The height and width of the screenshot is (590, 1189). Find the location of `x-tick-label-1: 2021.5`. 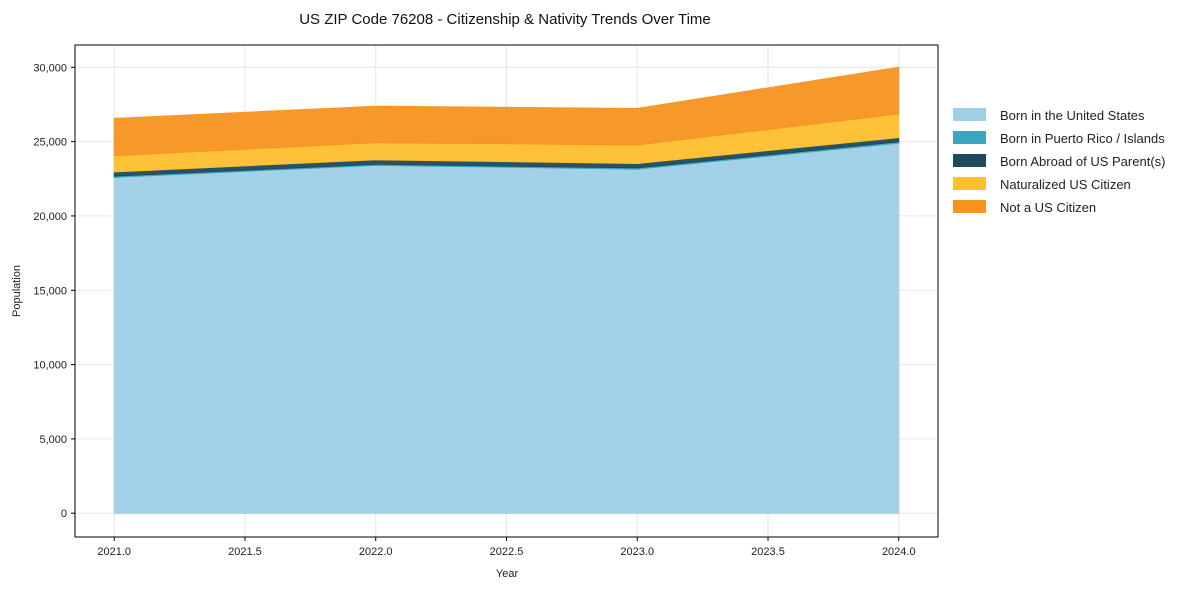

x-tick-label-1: 2021.5 is located at coordinates (245, 552).